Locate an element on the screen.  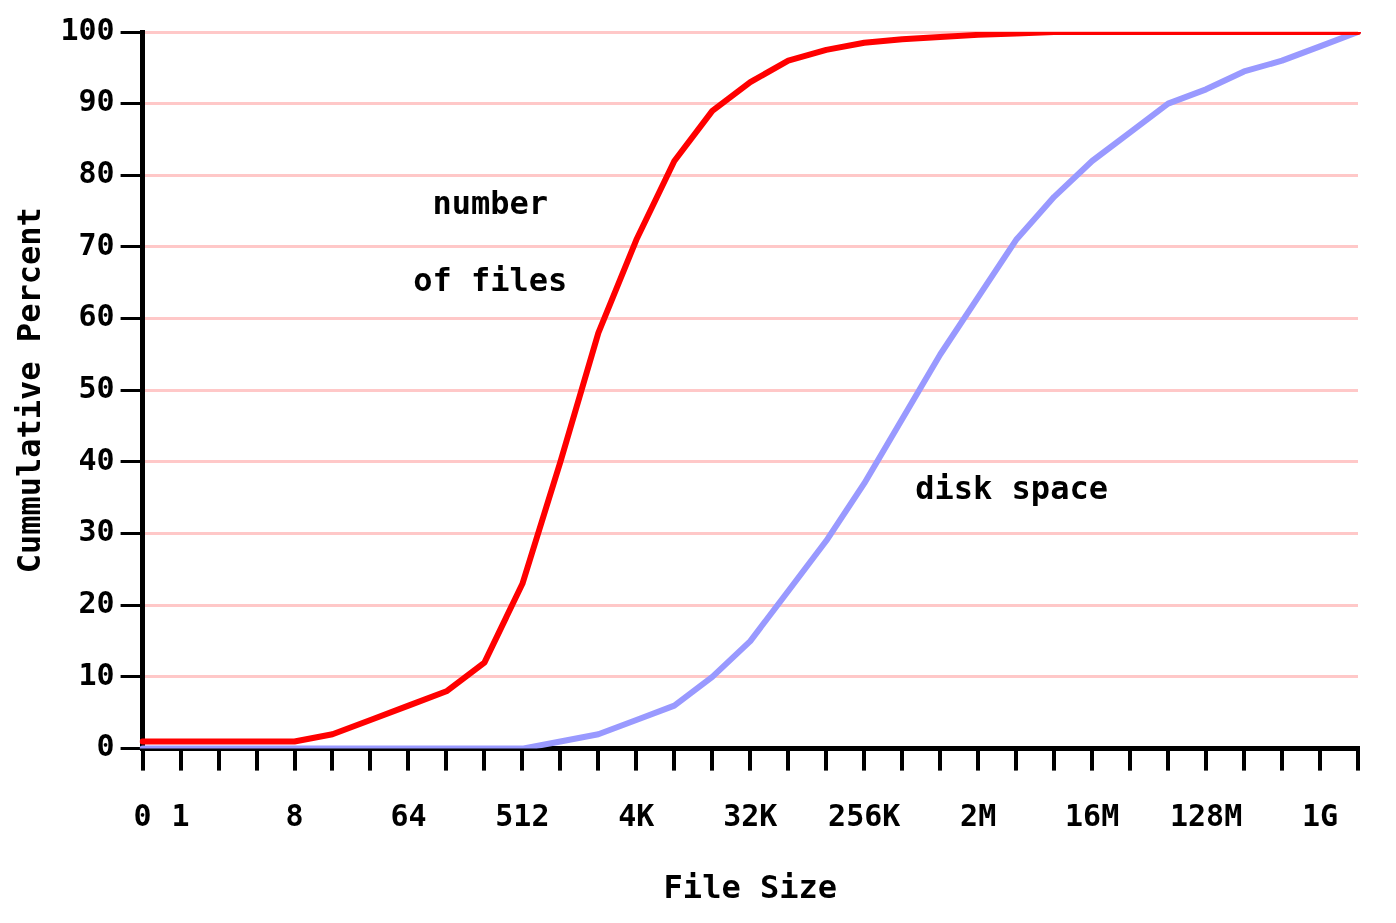
x-tick-label: 32K is located at coordinates (750, 816).